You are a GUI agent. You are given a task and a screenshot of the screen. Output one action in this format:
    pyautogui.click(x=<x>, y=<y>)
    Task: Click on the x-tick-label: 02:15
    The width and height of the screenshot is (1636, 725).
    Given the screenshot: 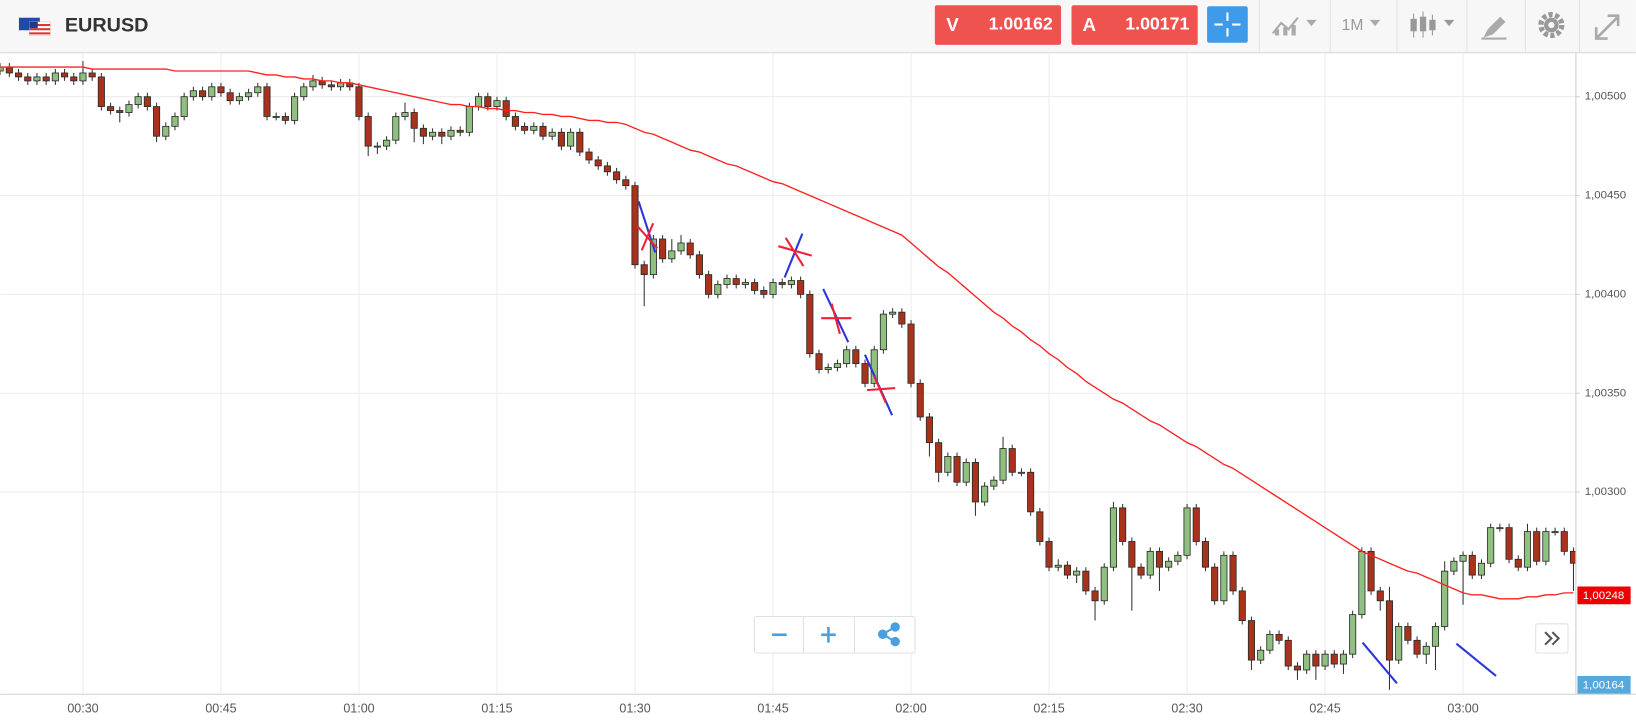 What is the action you would take?
    pyautogui.click(x=1048, y=709)
    